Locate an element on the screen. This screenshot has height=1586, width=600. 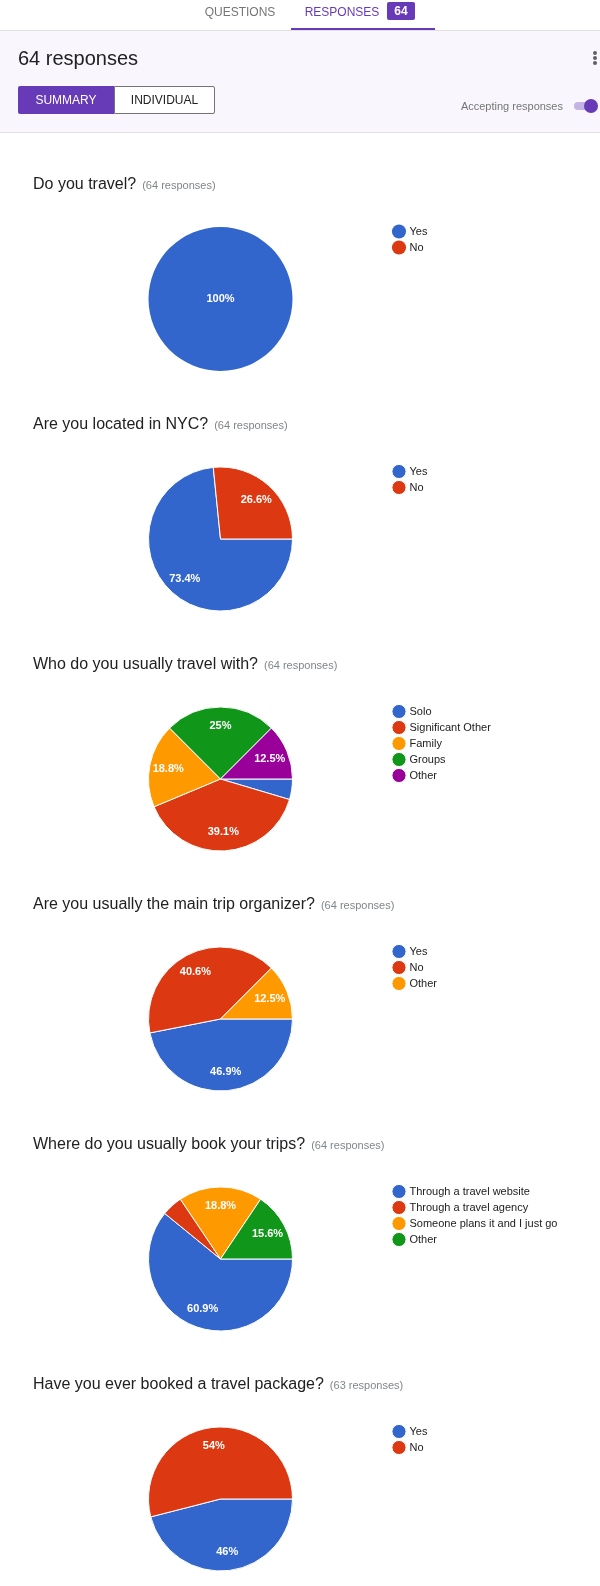
text: RESPONSES is located at coordinates (342, 12).